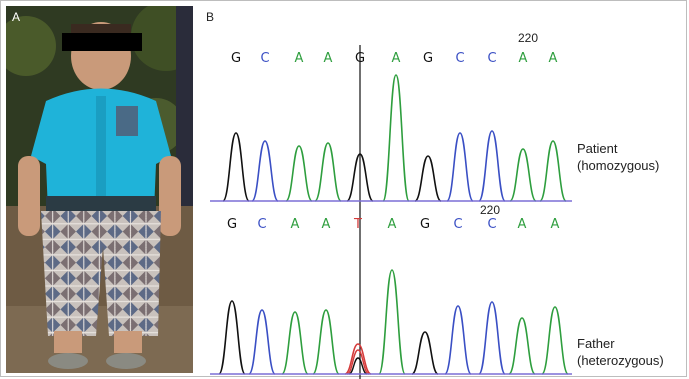 The image size is (689, 379). I want to click on bottom-base-7: G, so click(425, 224).